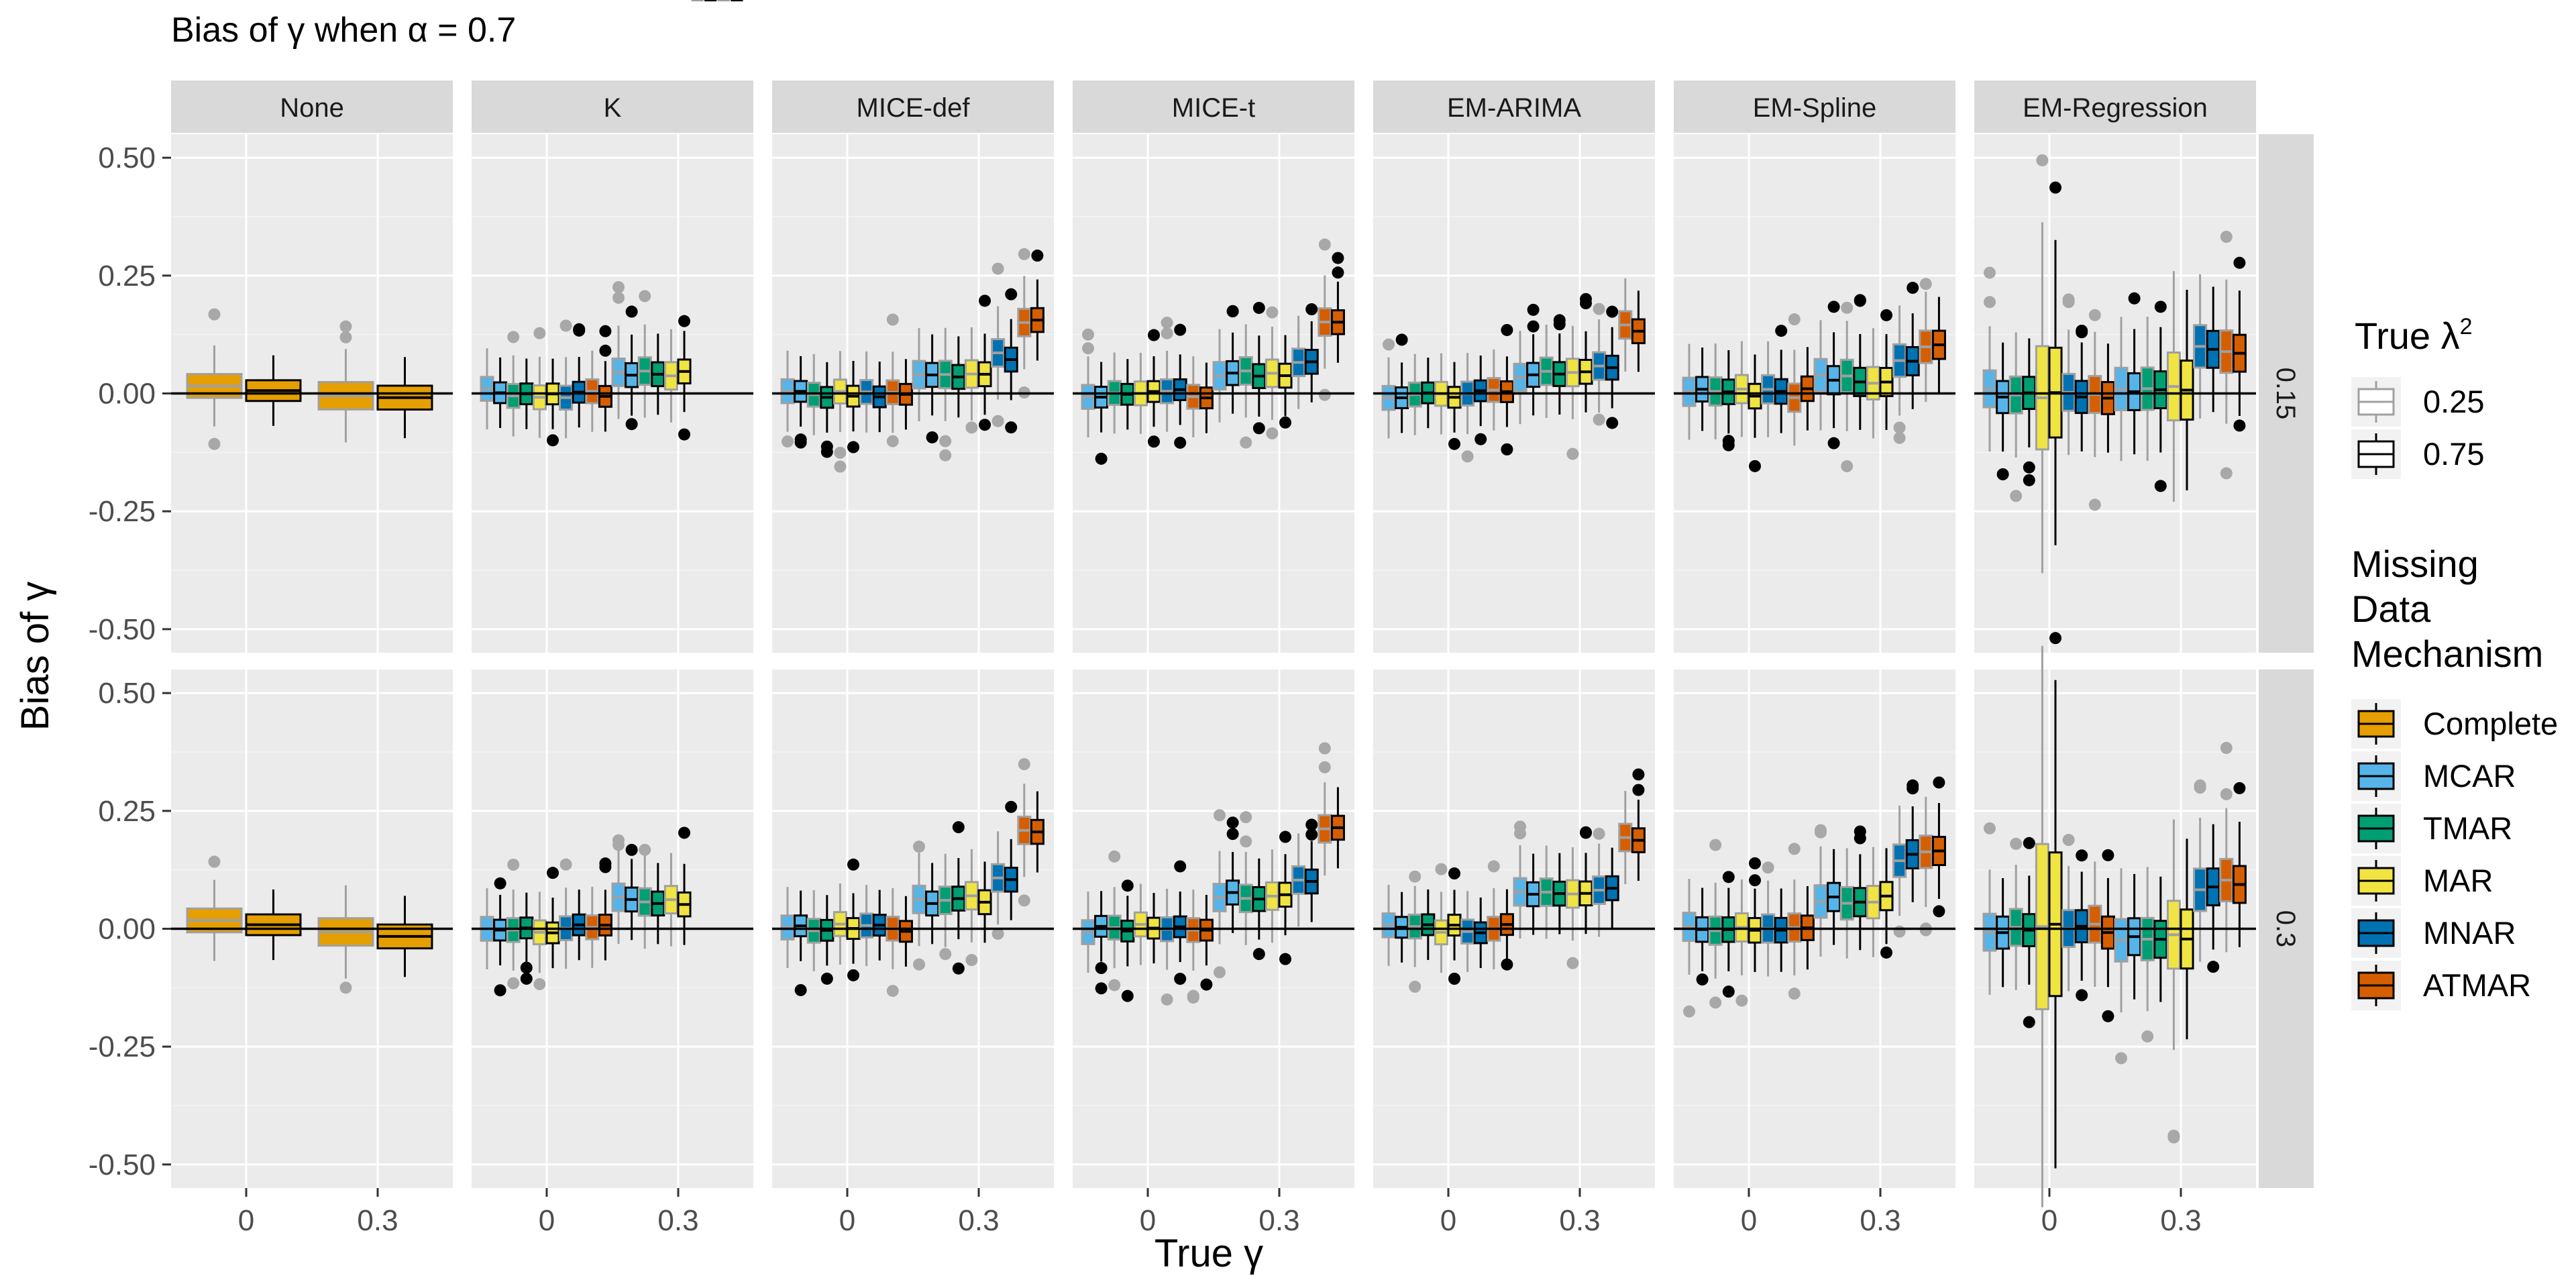  I want to click on y-tick-label: -0.25, so click(122, 1046).